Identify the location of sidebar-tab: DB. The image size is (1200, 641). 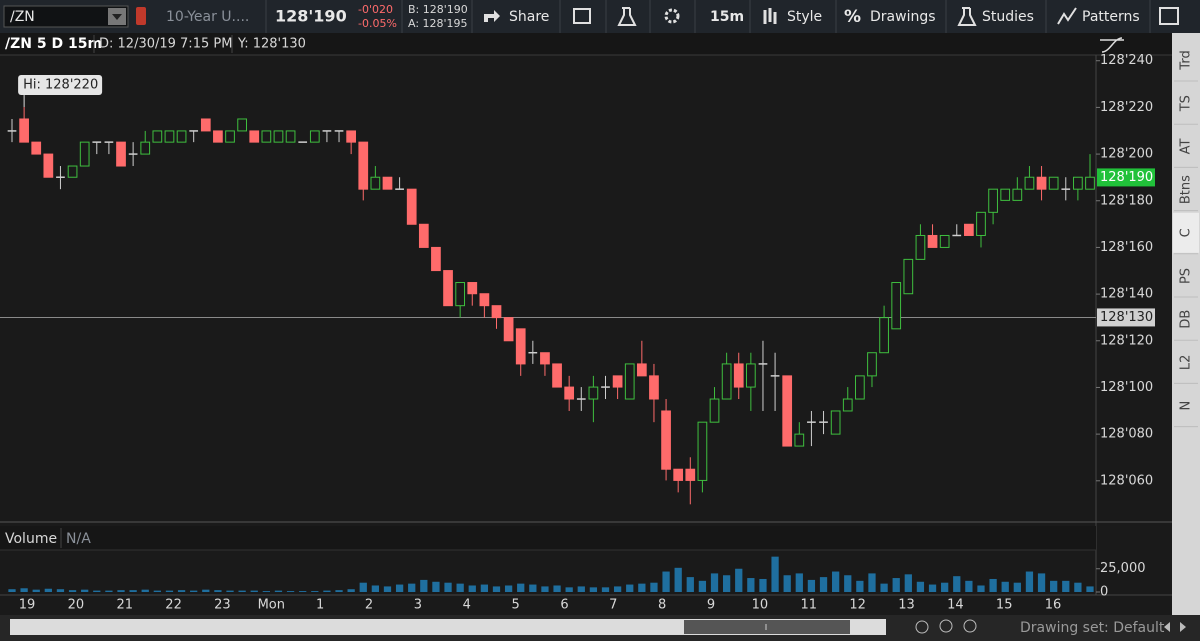
(1186, 319).